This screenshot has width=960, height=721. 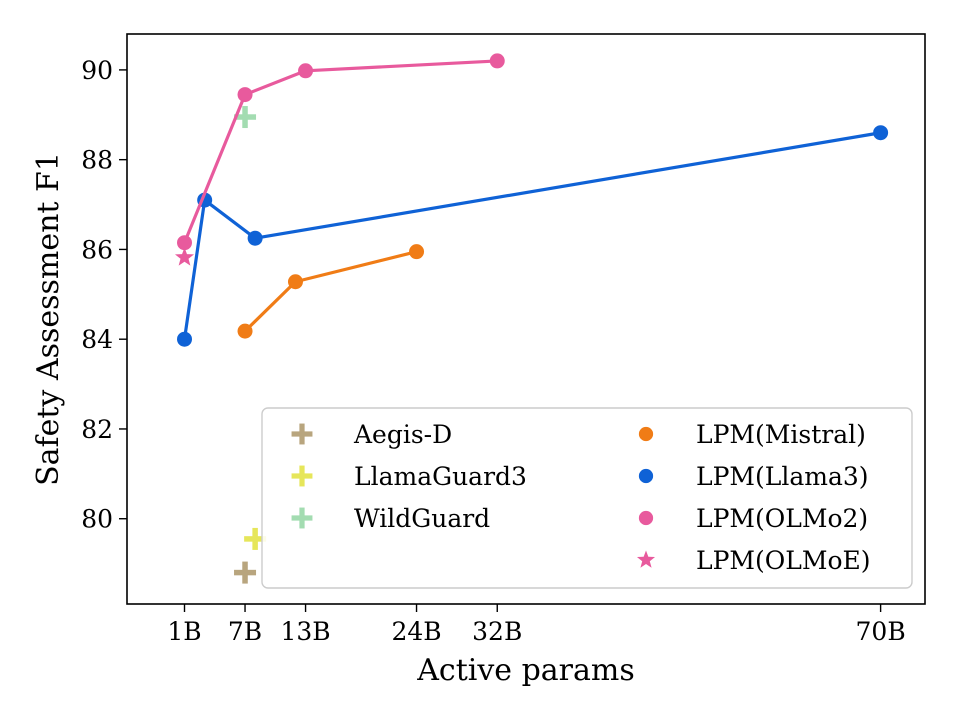 What do you see at coordinates (422, 518) in the screenshot?
I see `legend-label-wildguard: WildGuard` at bounding box center [422, 518].